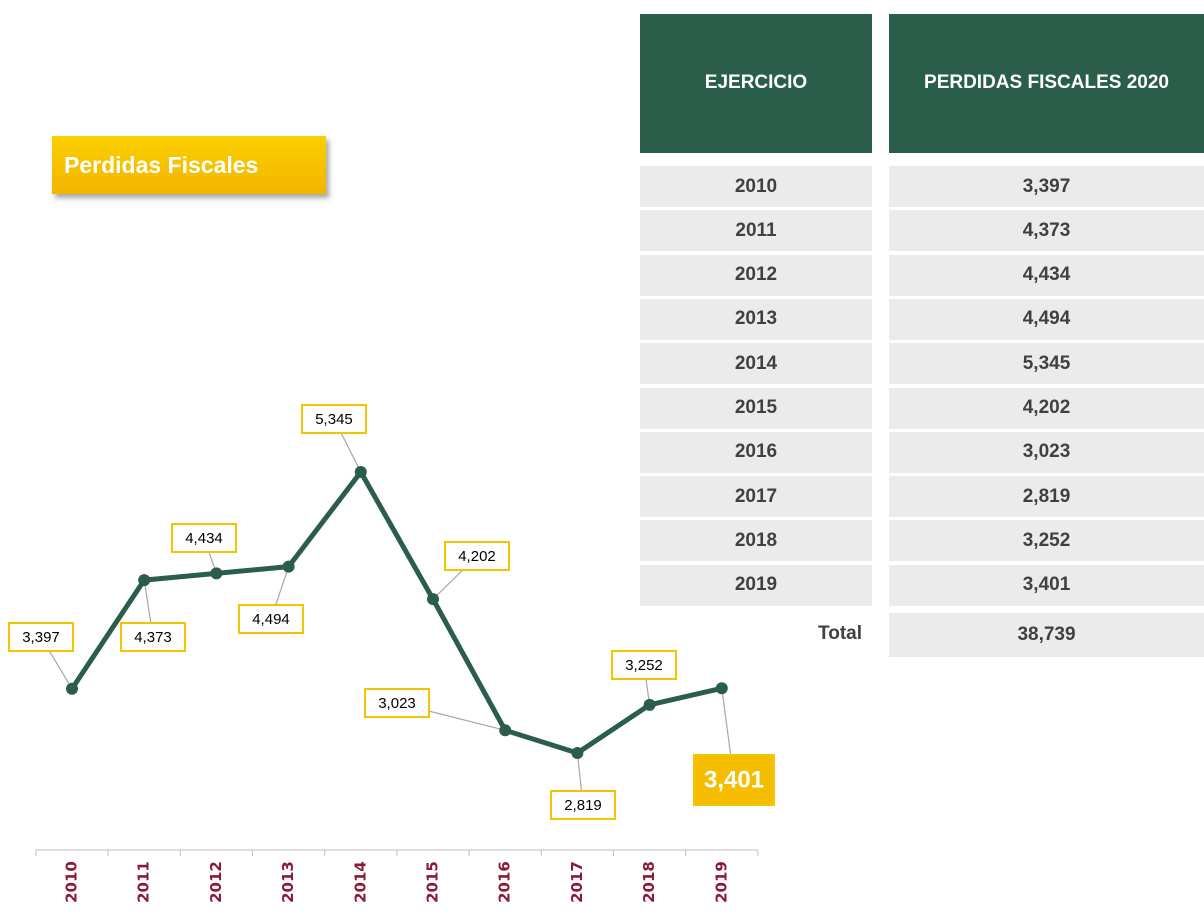  What do you see at coordinates (649, 882) in the screenshot?
I see `x-tick-label: 2018` at bounding box center [649, 882].